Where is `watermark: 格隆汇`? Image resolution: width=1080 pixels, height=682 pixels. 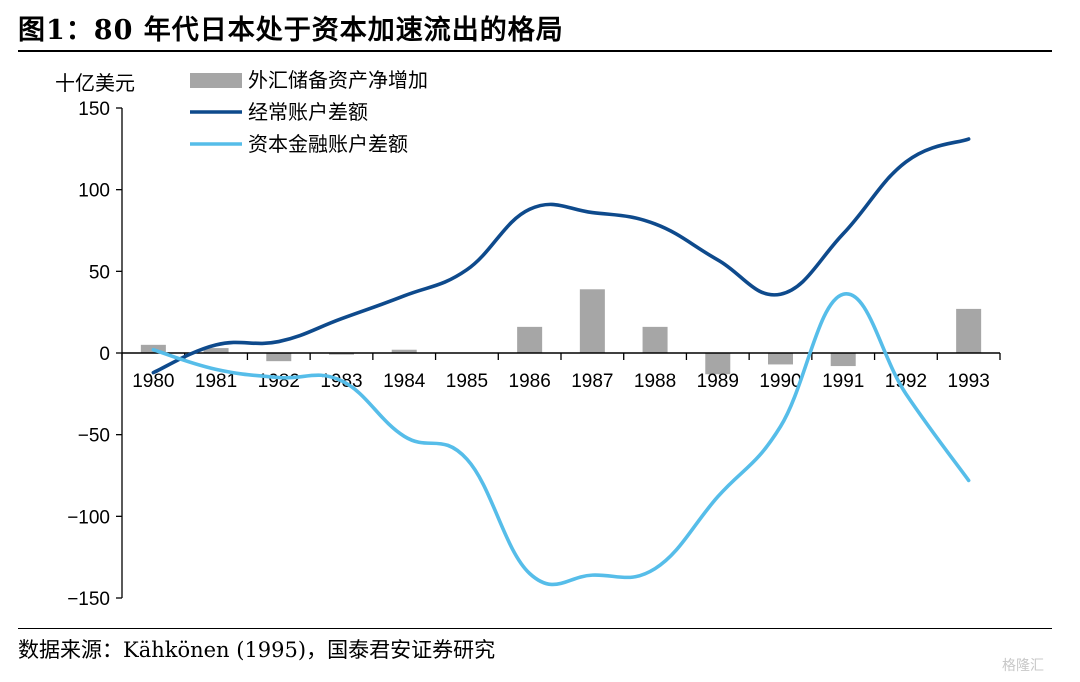
watermark: 格隆汇 is located at coordinates (1023, 666).